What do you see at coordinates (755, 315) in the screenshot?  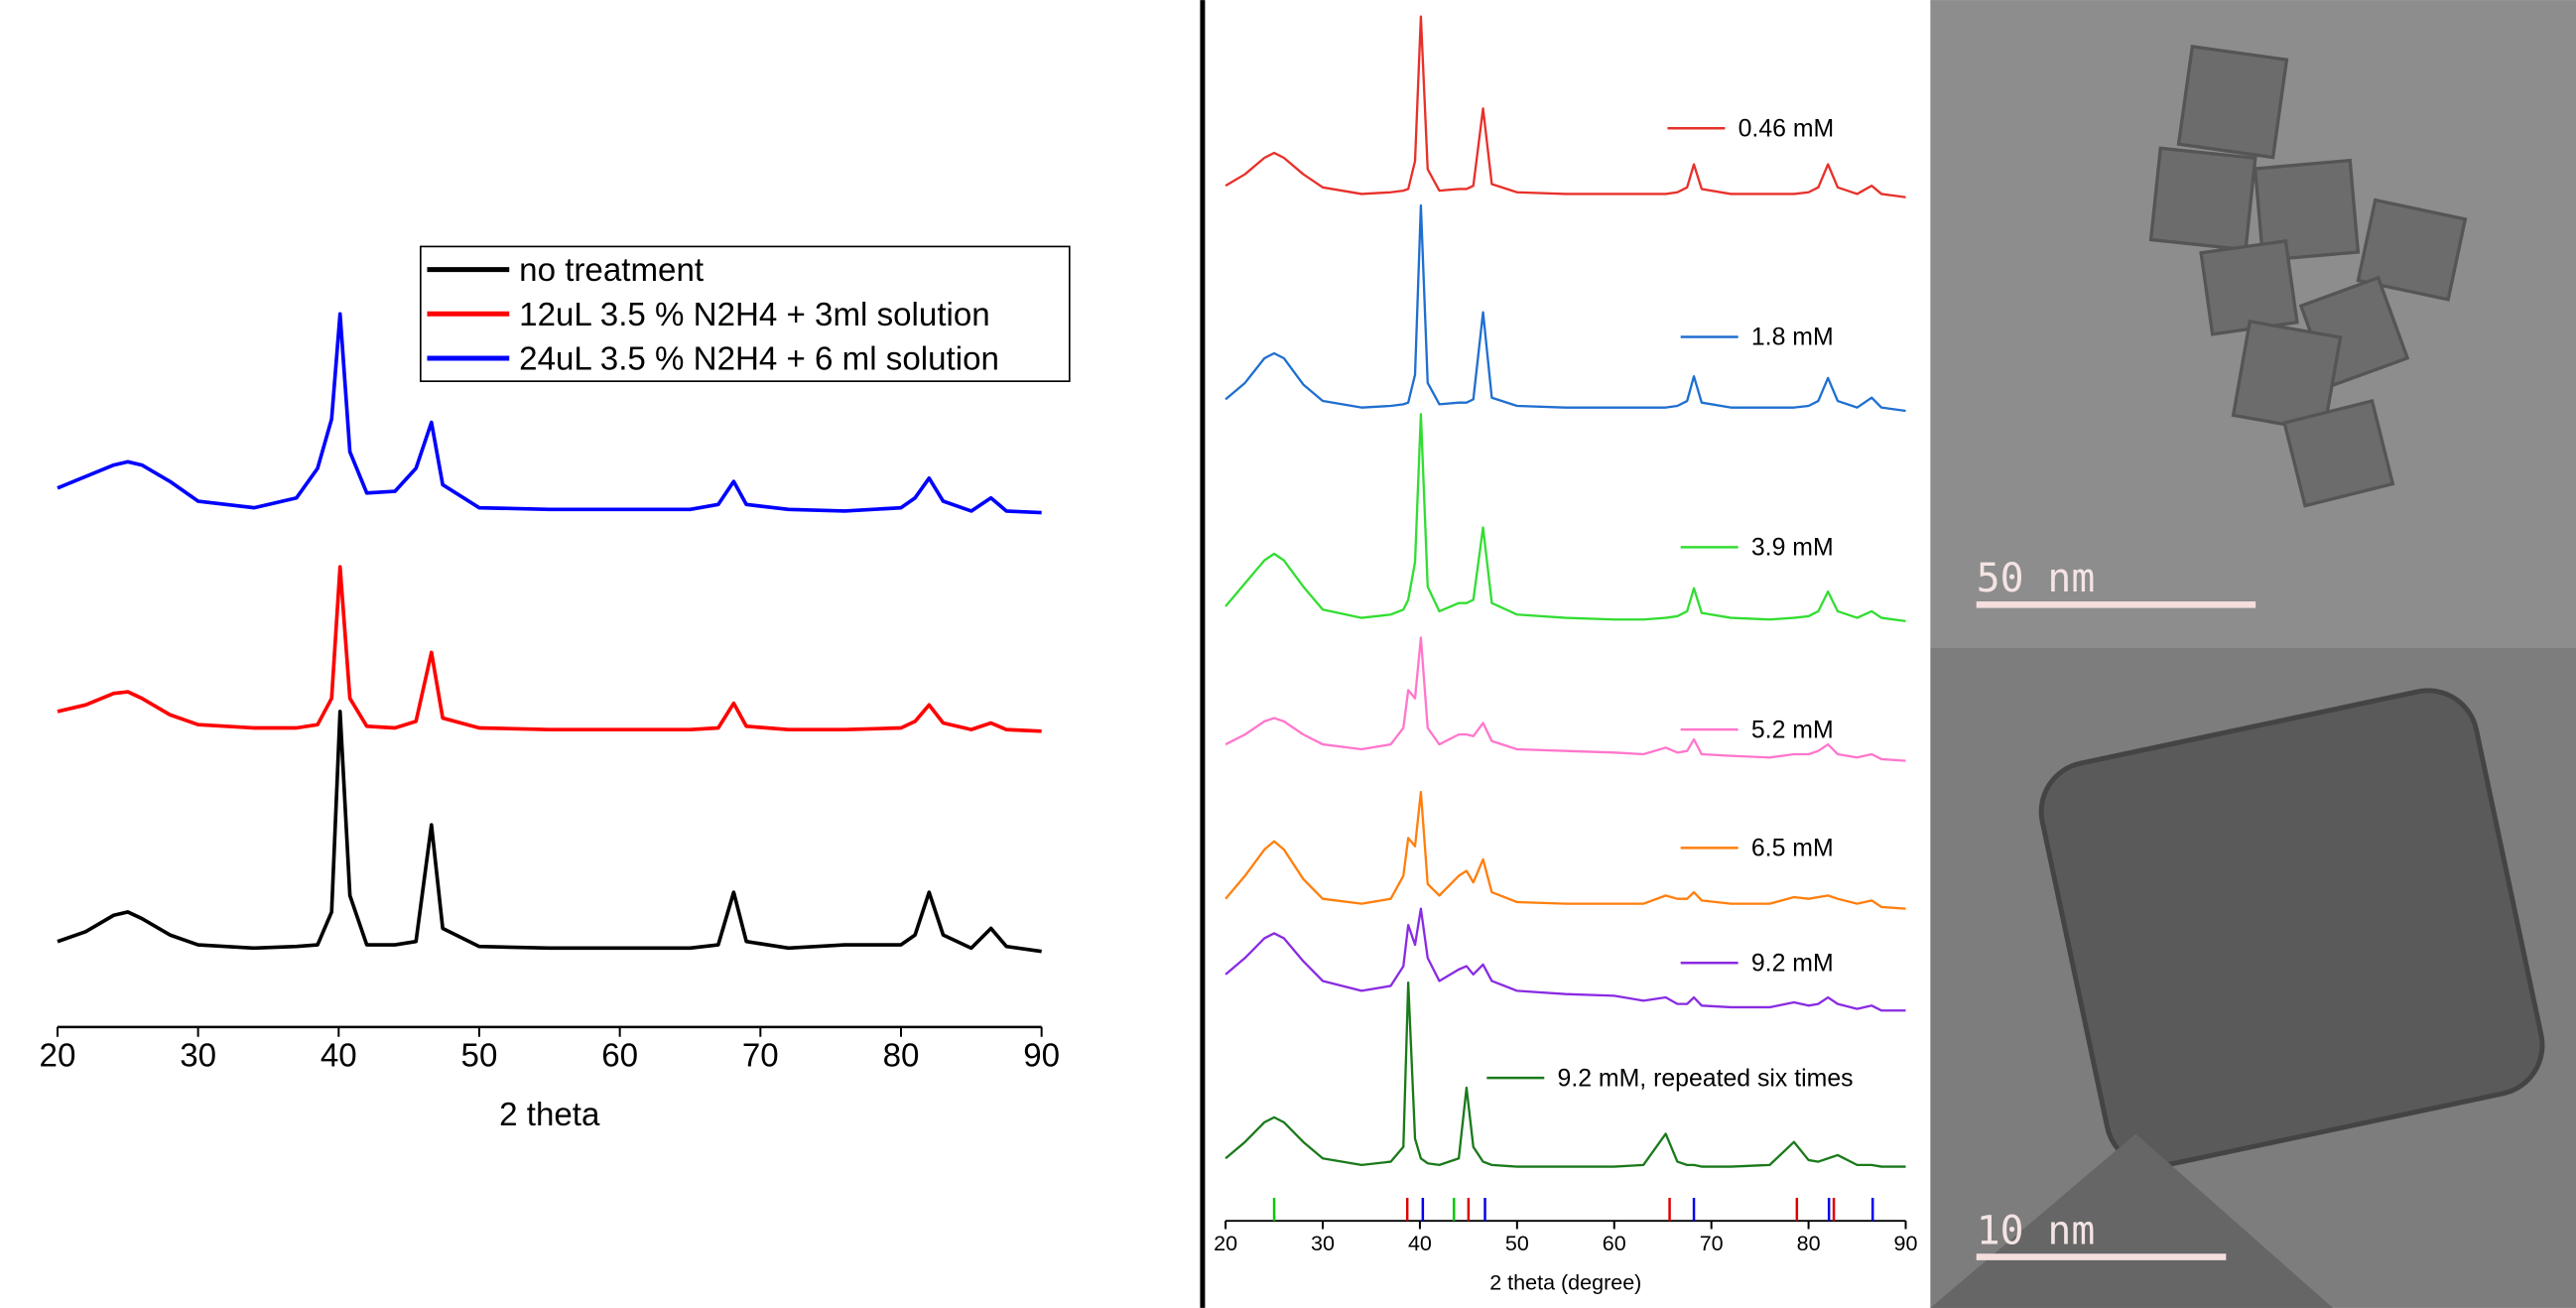 I see `legend-label: 12uL 3.5 % N2H4 + 3ml solution` at bounding box center [755, 315].